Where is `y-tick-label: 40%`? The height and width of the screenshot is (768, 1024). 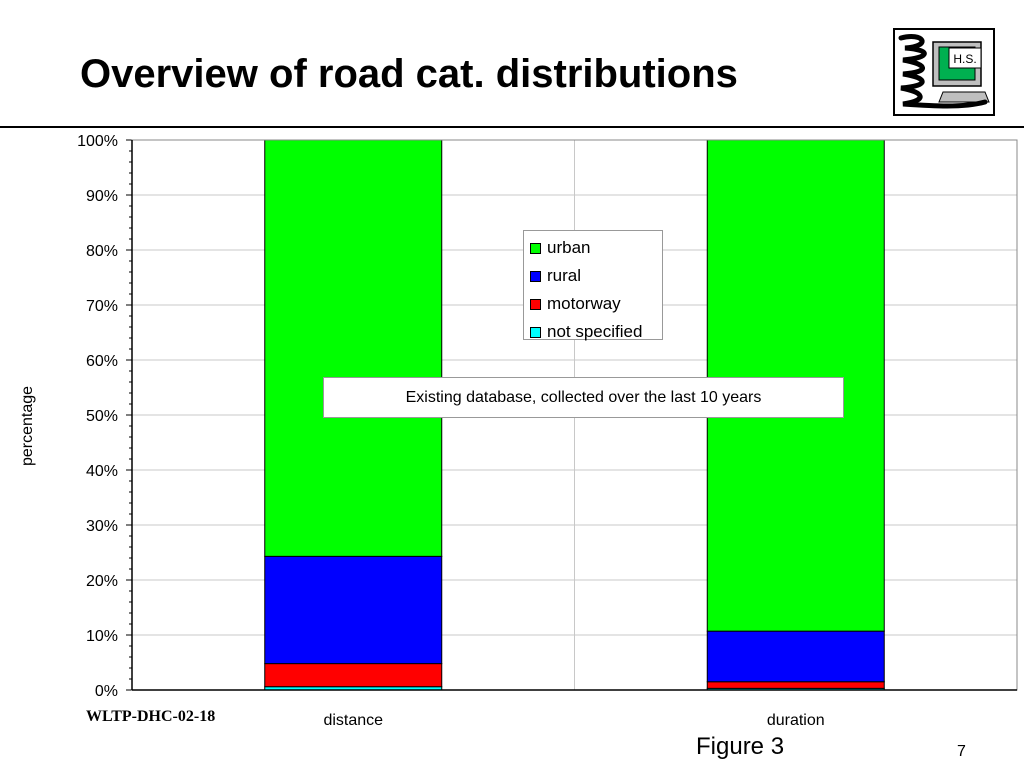 y-tick-label: 40% is located at coordinates (102, 471).